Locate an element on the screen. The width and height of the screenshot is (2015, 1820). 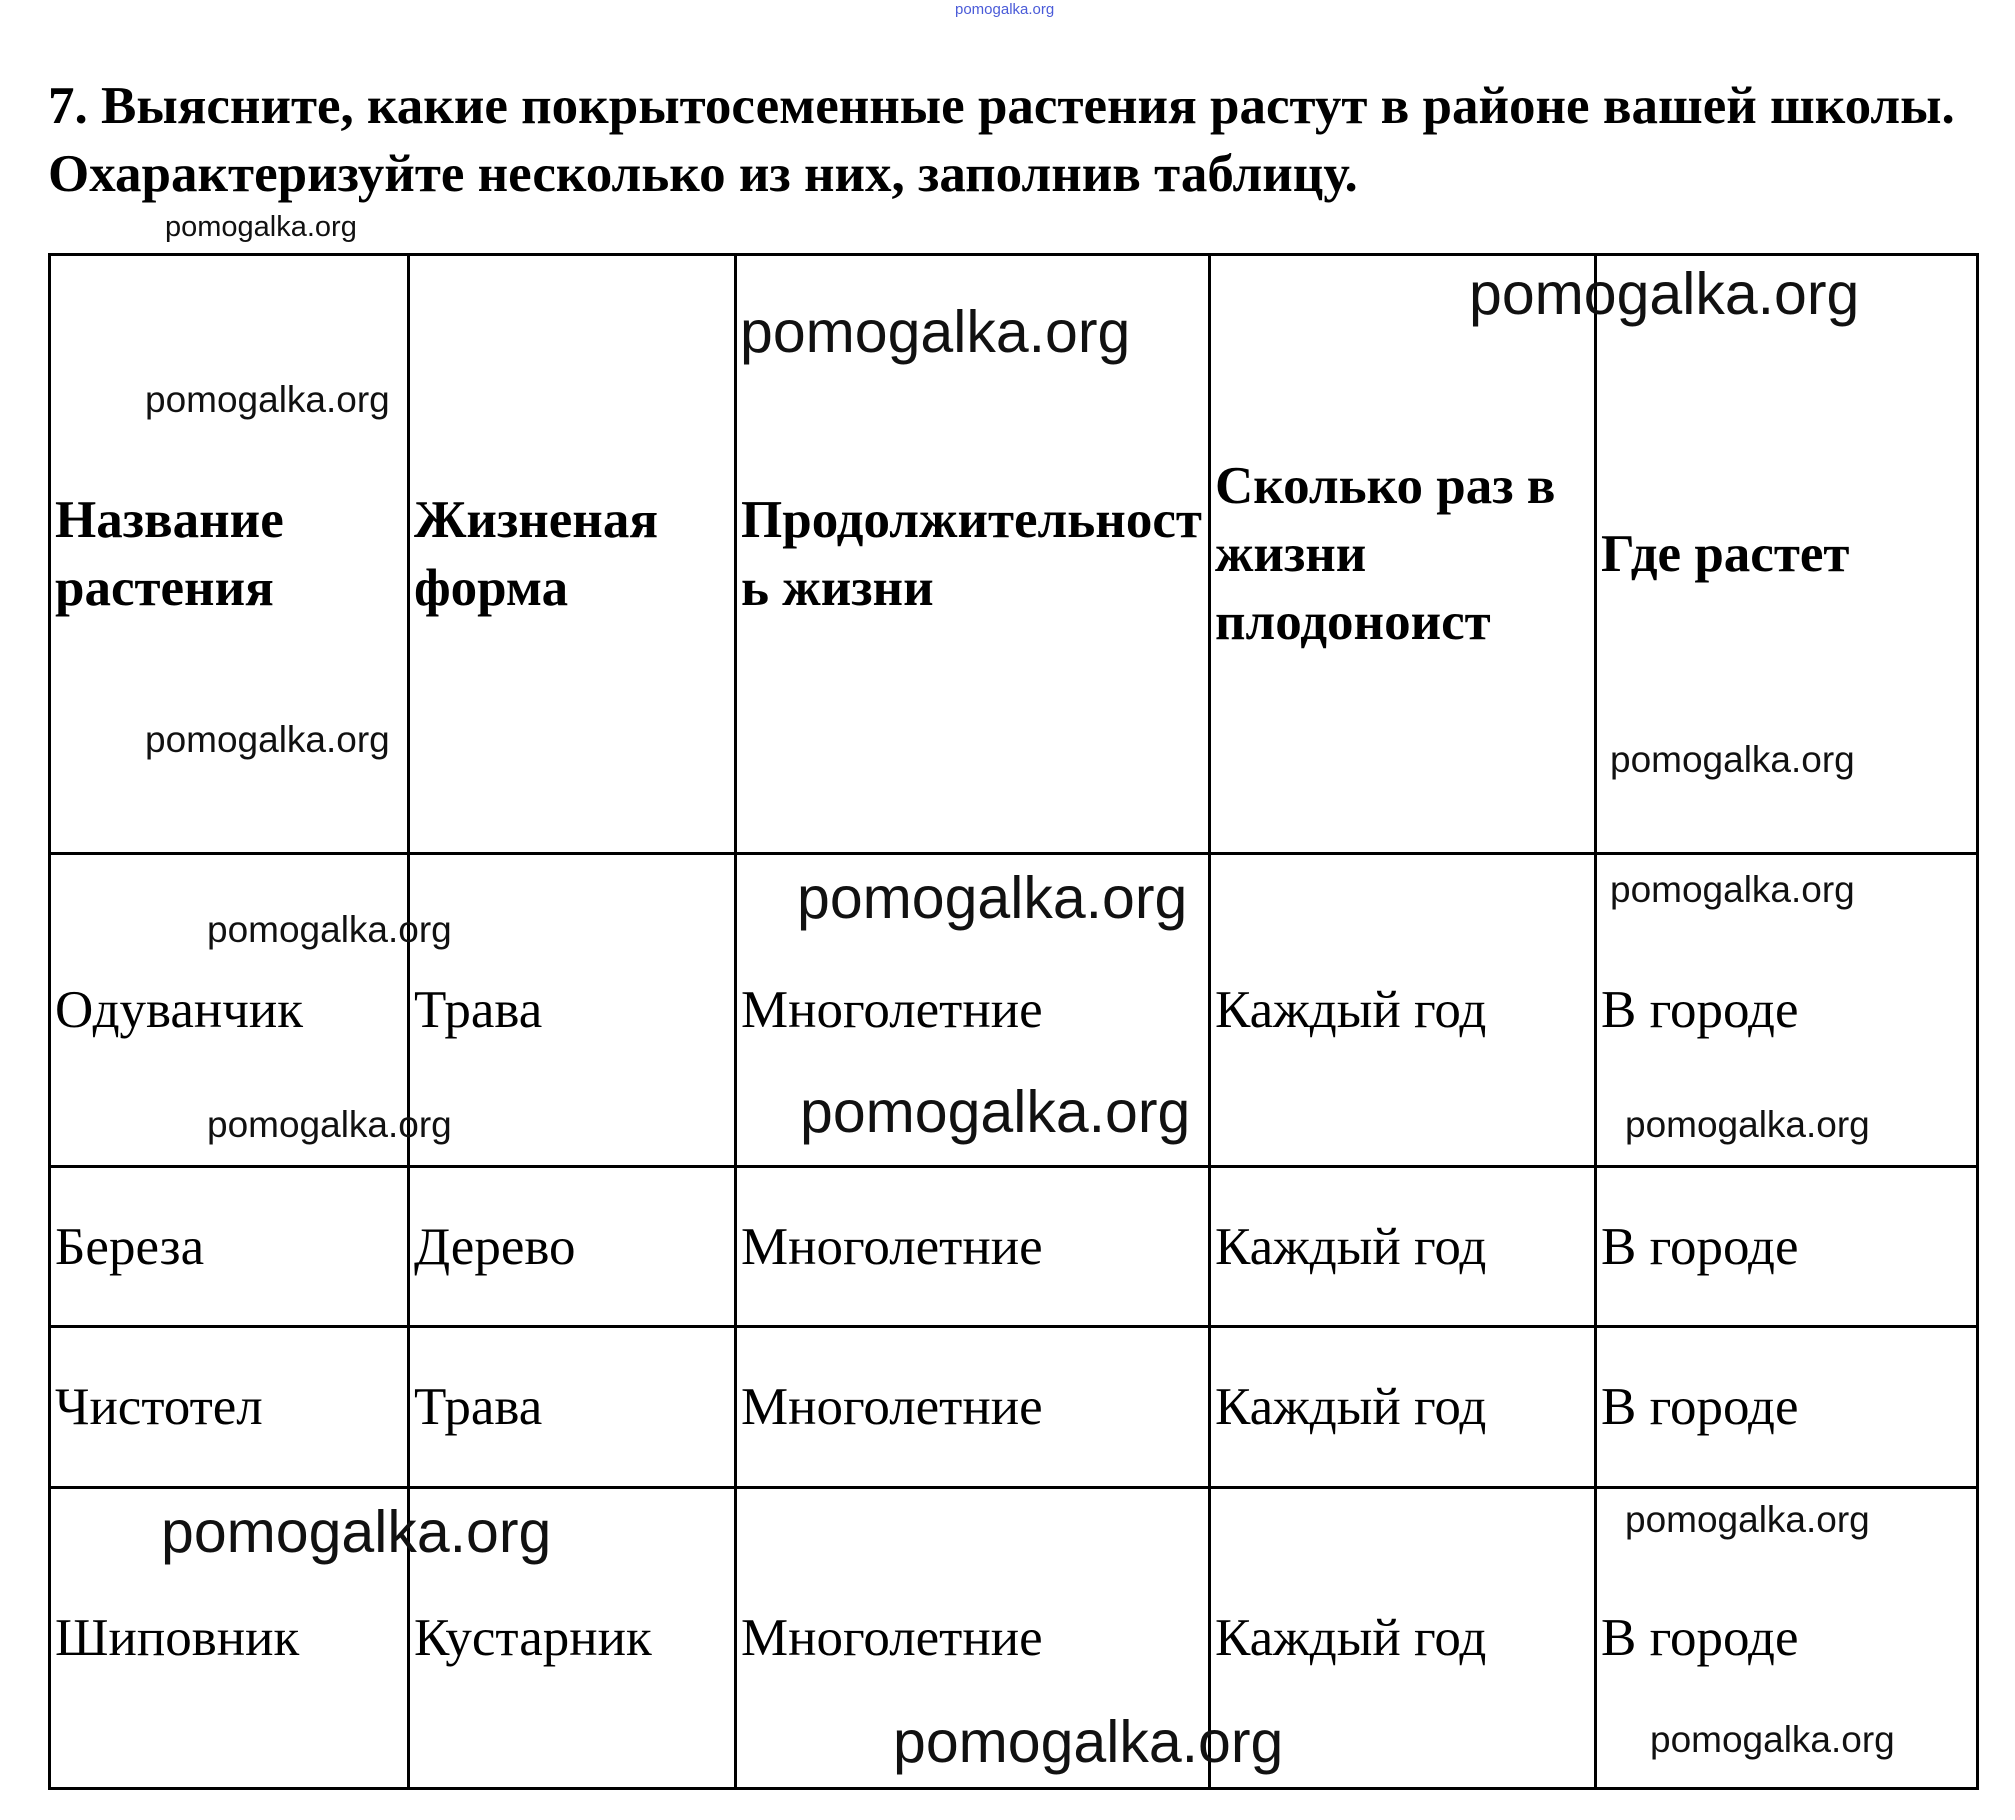
cell-life-form: Дерево is located at coordinates (572, 1246).